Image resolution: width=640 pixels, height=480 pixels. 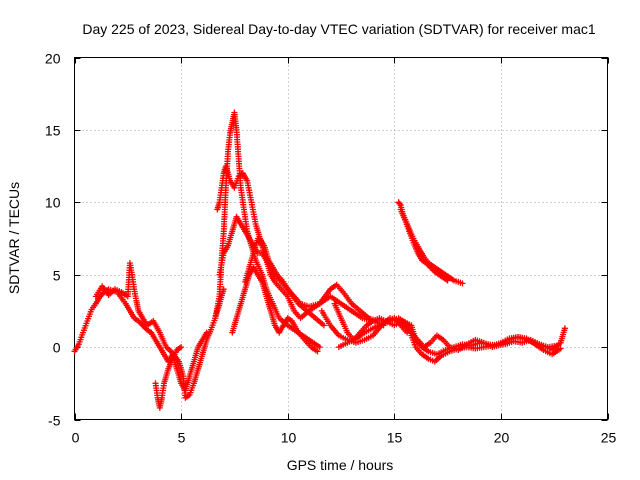 What do you see at coordinates (14, 238) in the screenshot?
I see `y-axis-label: SDTVAR / TECUs` at bounding box center [14, 238].